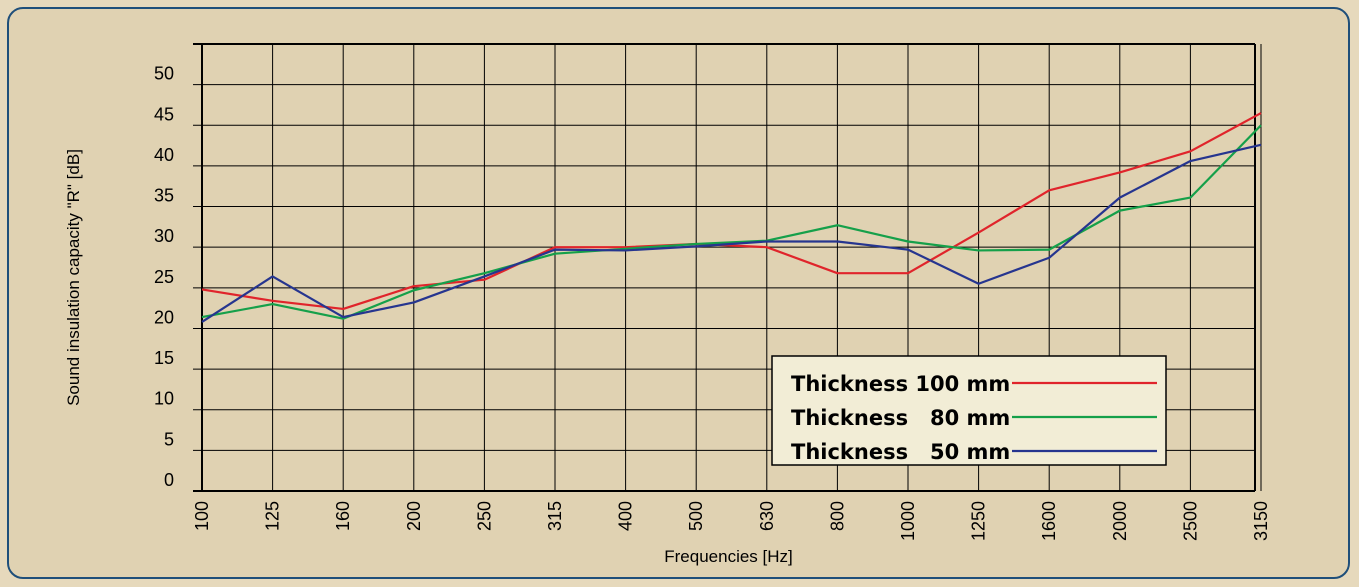 This screenshot has height=587, width=1359. I want to click on x-tick-label: 800, so click(837, 516).